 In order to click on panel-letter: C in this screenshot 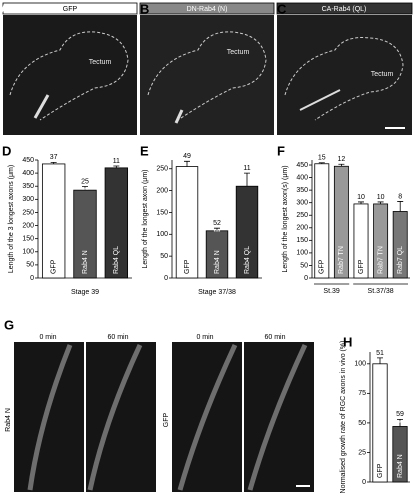, I will do `click(282, 8)`.